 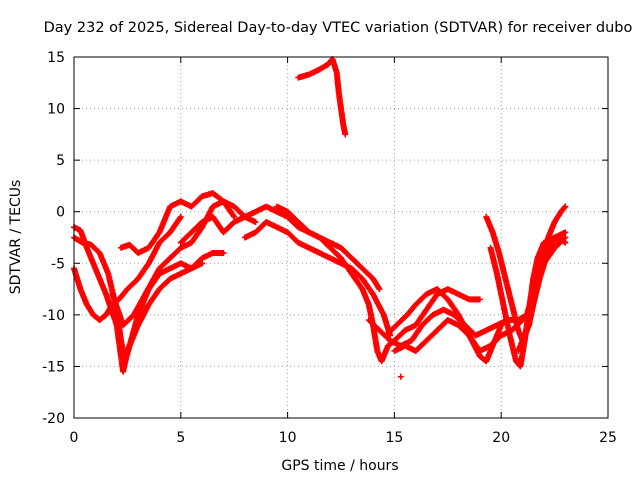 I want to click on y-tick-label: -15, so click(x=53, y=367).